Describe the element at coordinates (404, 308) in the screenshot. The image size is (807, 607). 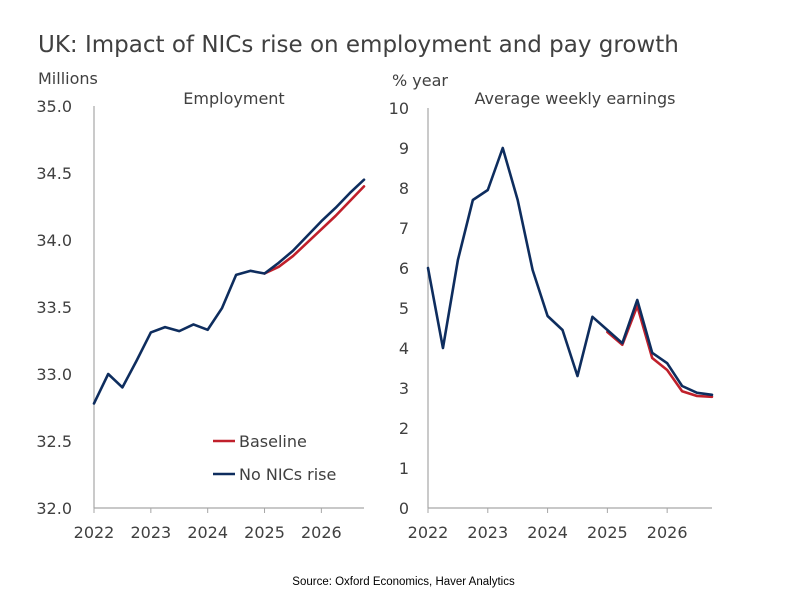
I see `y-tick-label: 5` at that location.